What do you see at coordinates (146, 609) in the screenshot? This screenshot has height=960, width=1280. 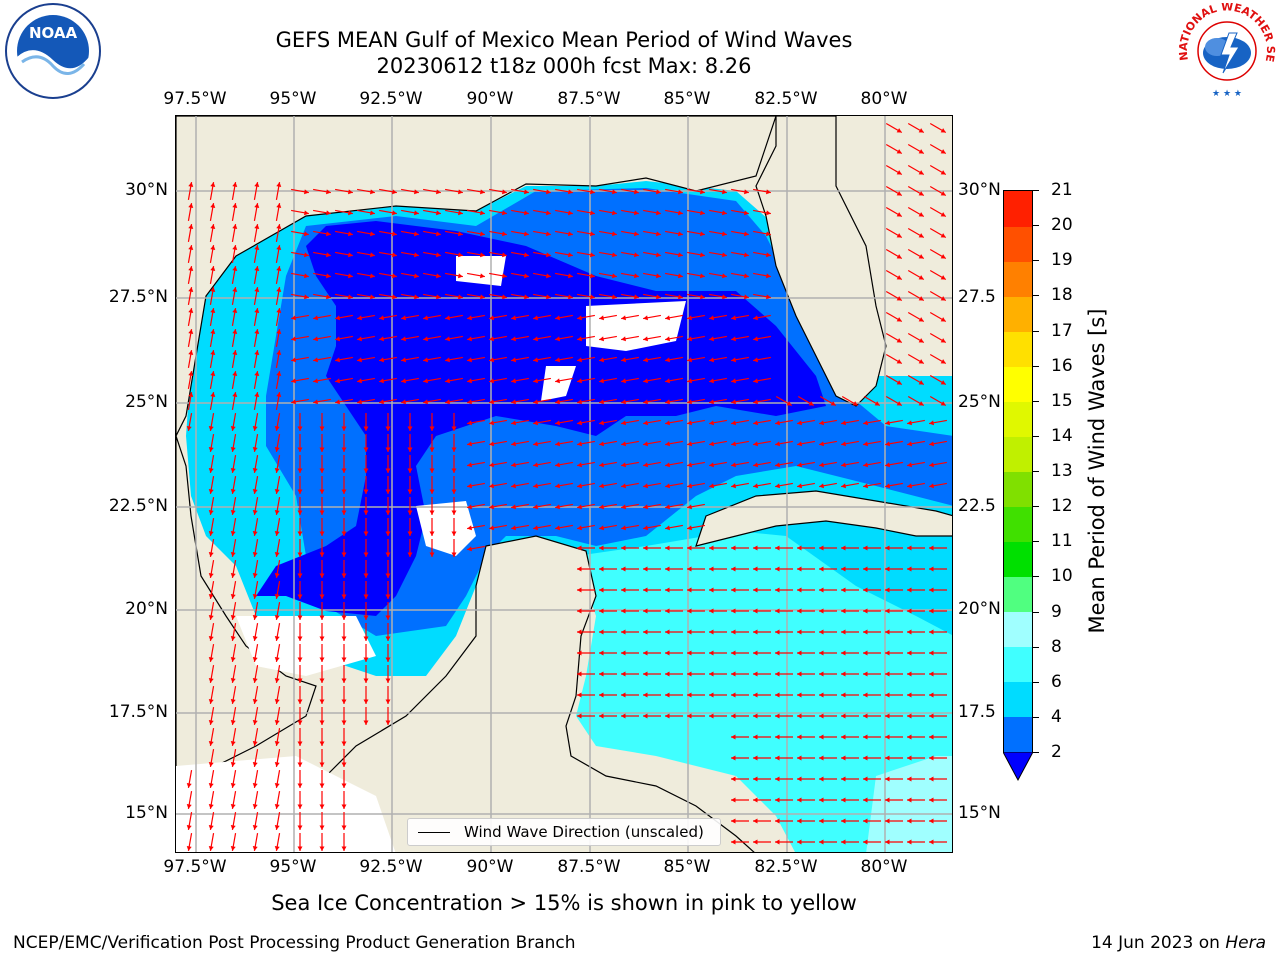 I see `lat-label-left: 20°N` at bounding box center [146, 609].